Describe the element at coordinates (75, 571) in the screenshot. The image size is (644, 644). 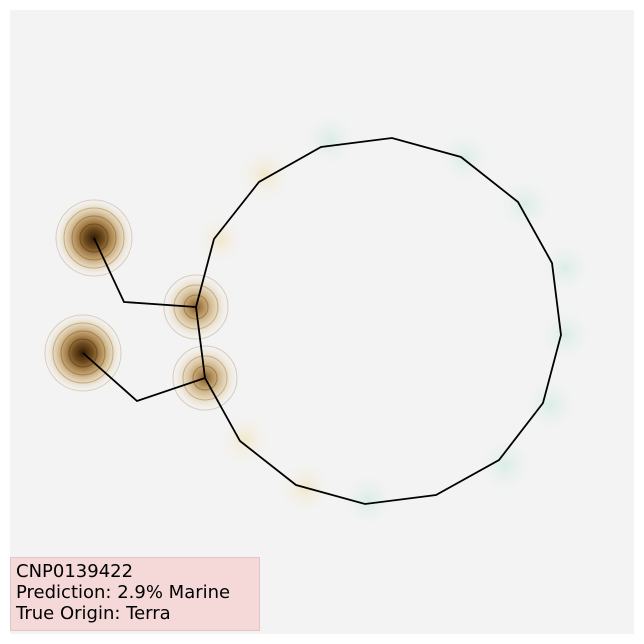
I see `molecule-id: CNP0139422` at that location.